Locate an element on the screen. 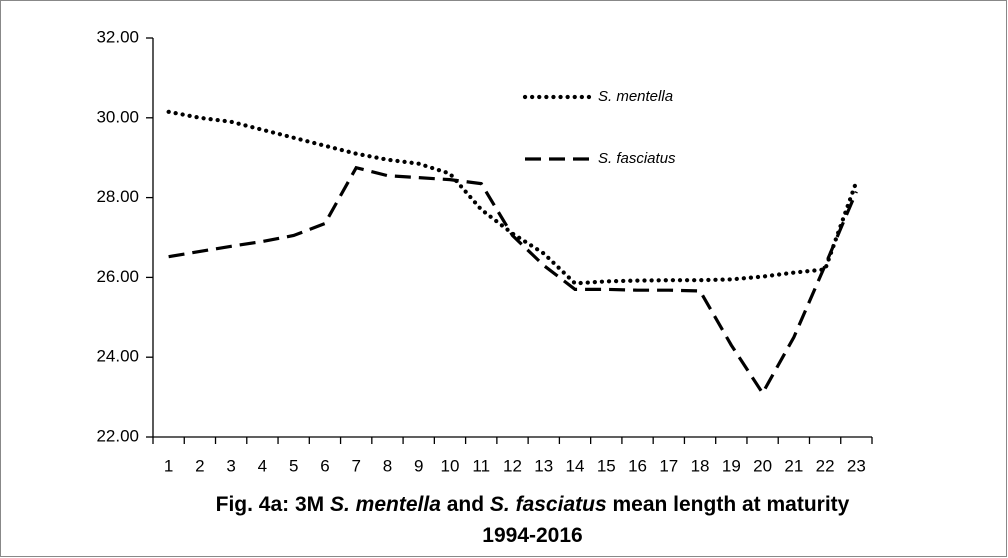 The image size is (1008, 558). title-part: mean length at maturity is located at coordinates (728, 504).